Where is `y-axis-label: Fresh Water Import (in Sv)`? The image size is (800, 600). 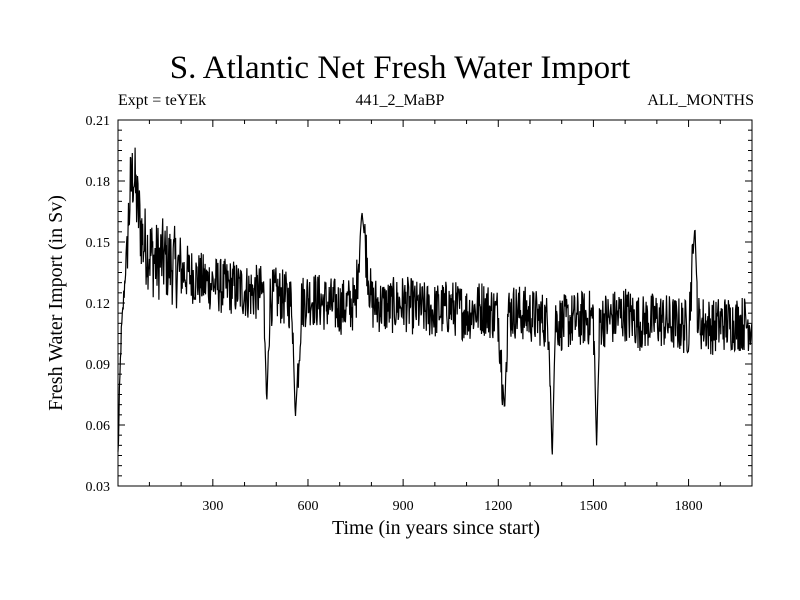
y-axis-label: Fresh Water Import (in Sv) is located at coordinates (56, 303).